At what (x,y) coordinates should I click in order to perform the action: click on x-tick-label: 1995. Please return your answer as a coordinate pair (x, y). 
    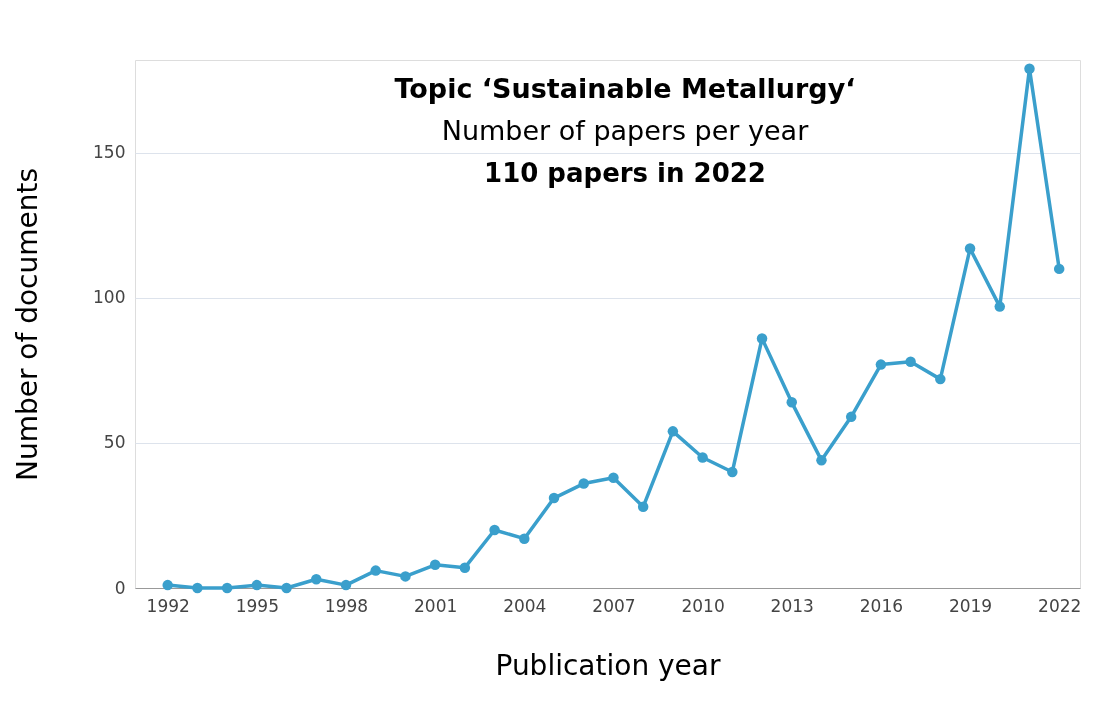
    Looking at the image, I should click on (257, 605).